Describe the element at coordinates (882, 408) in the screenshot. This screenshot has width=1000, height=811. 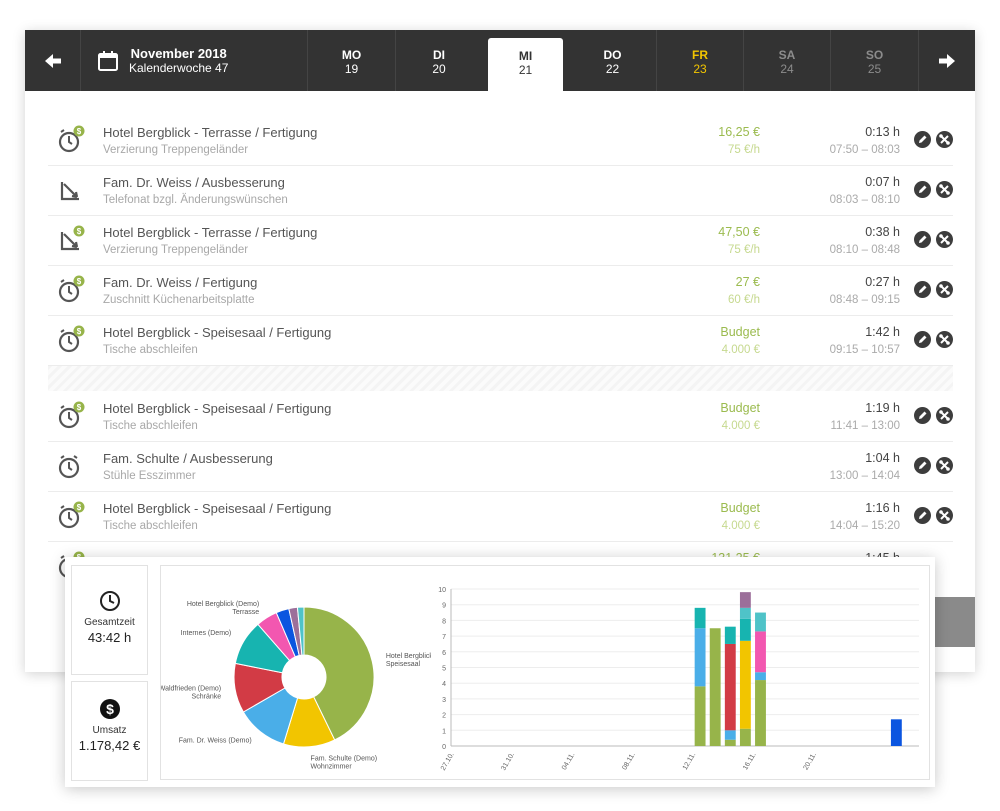
I see `entry-duration: 1:19 h` at that location.